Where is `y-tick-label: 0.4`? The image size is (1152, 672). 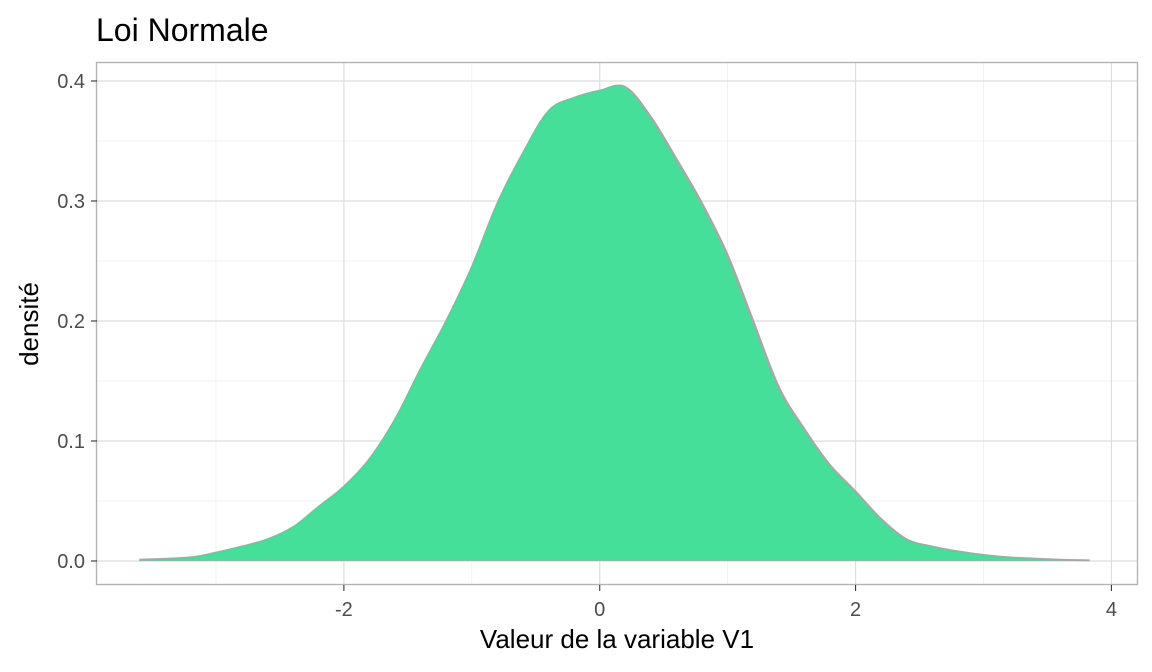 y-tick-label: 0.4 is located at coordinates (71, 82).